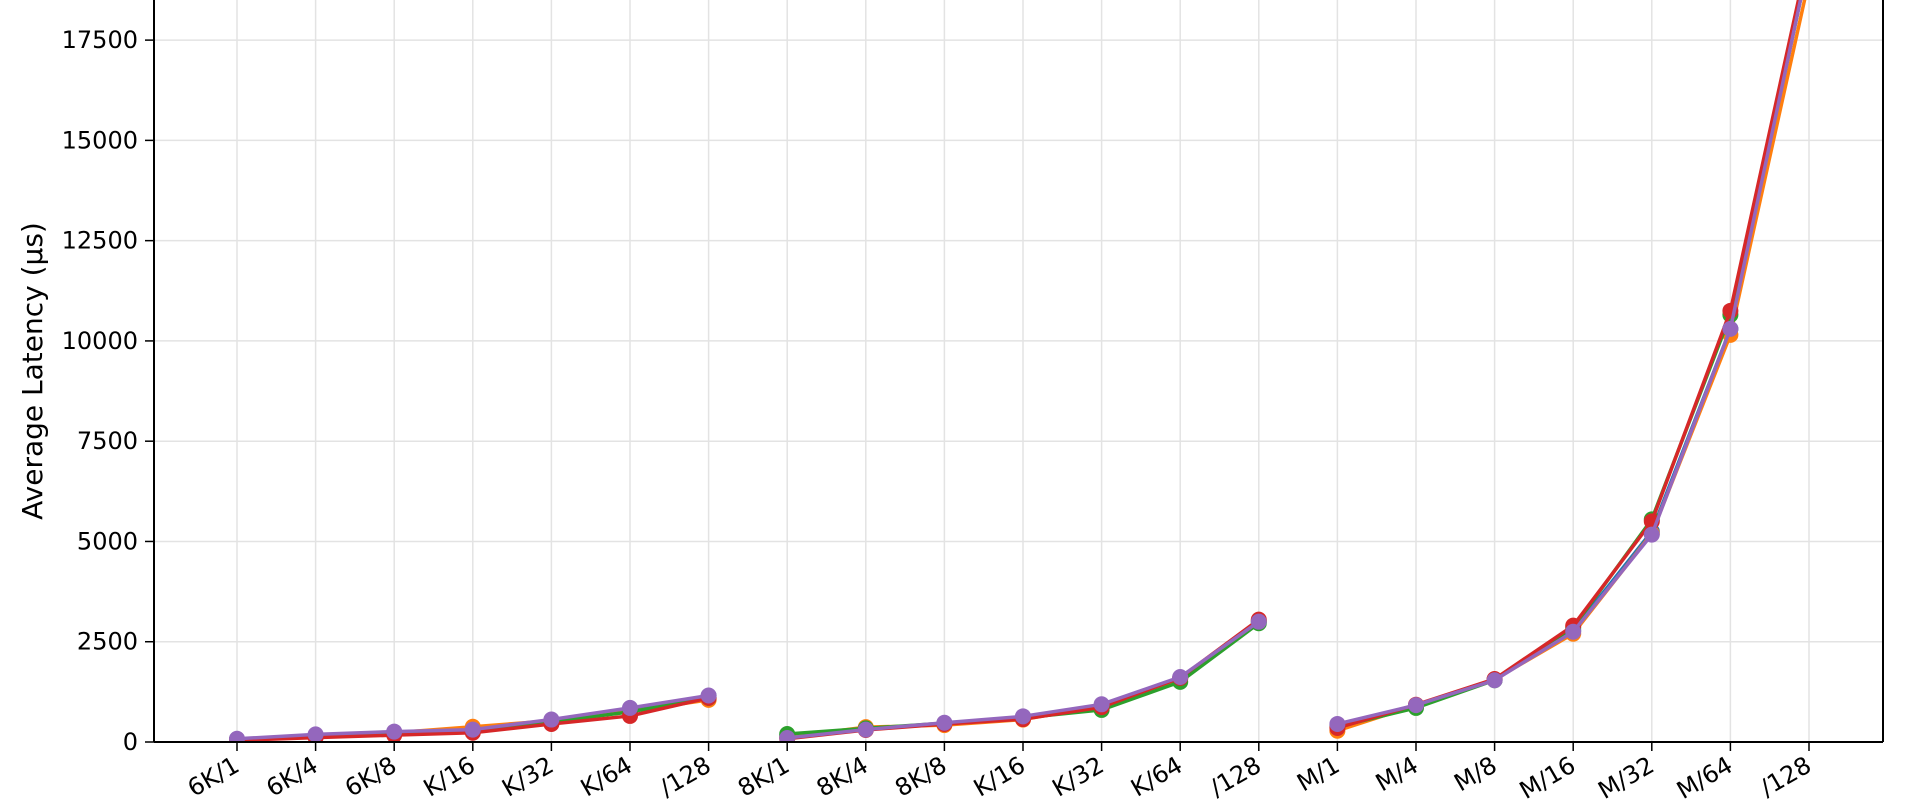 This screenshot has width=1920, height=800. I want to click on x-tick-label: M/4, so click(1397, 774).